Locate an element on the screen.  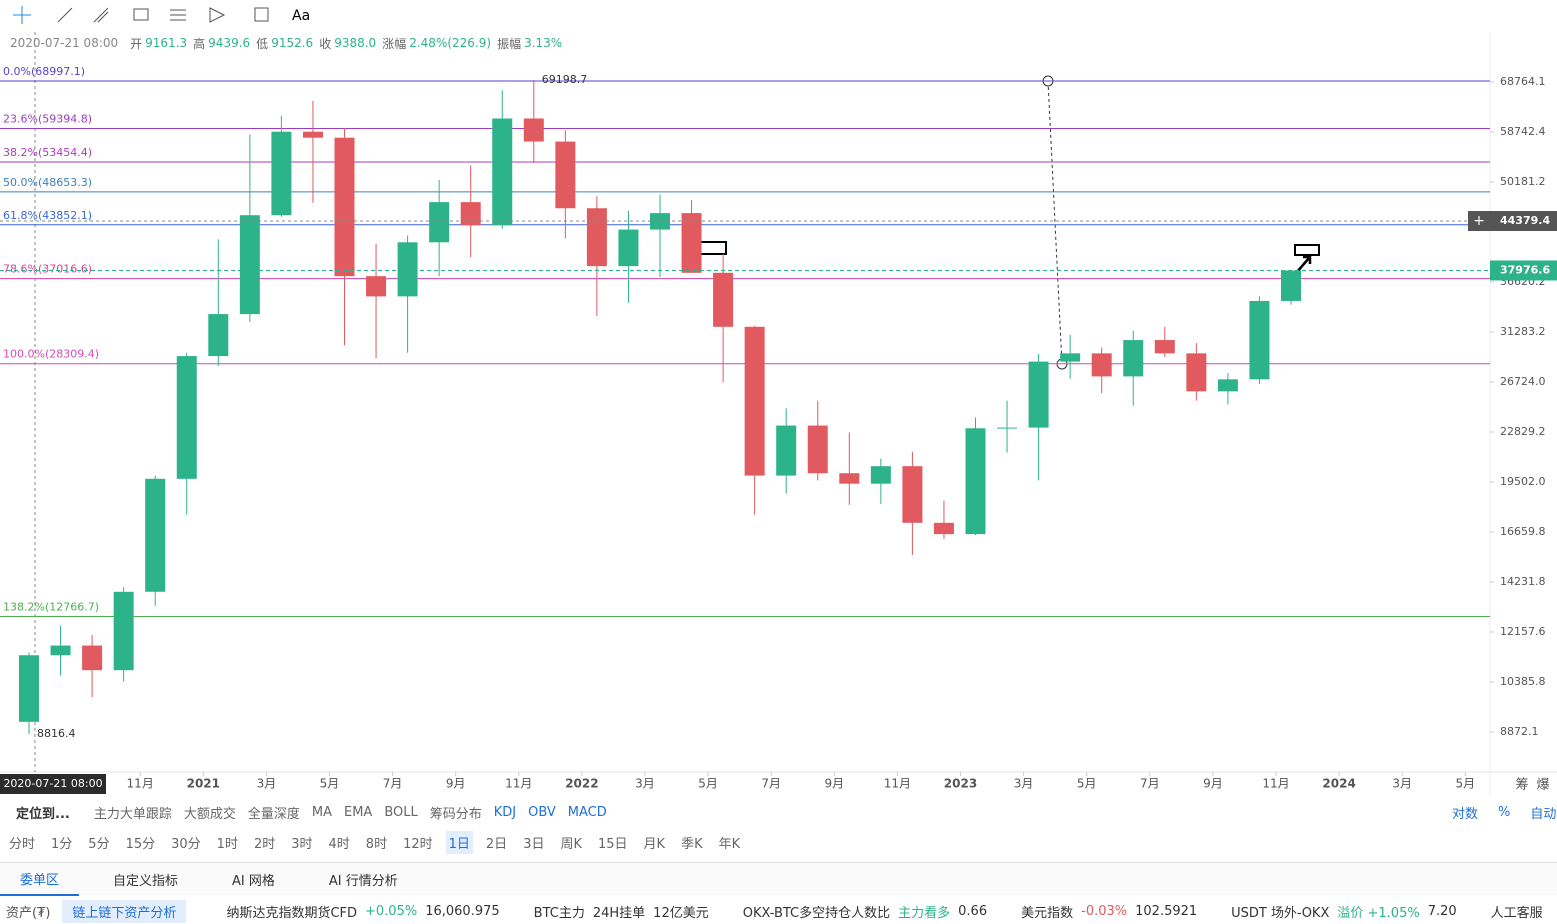
info-value: 3.13% is located at coordinates (543, 43).